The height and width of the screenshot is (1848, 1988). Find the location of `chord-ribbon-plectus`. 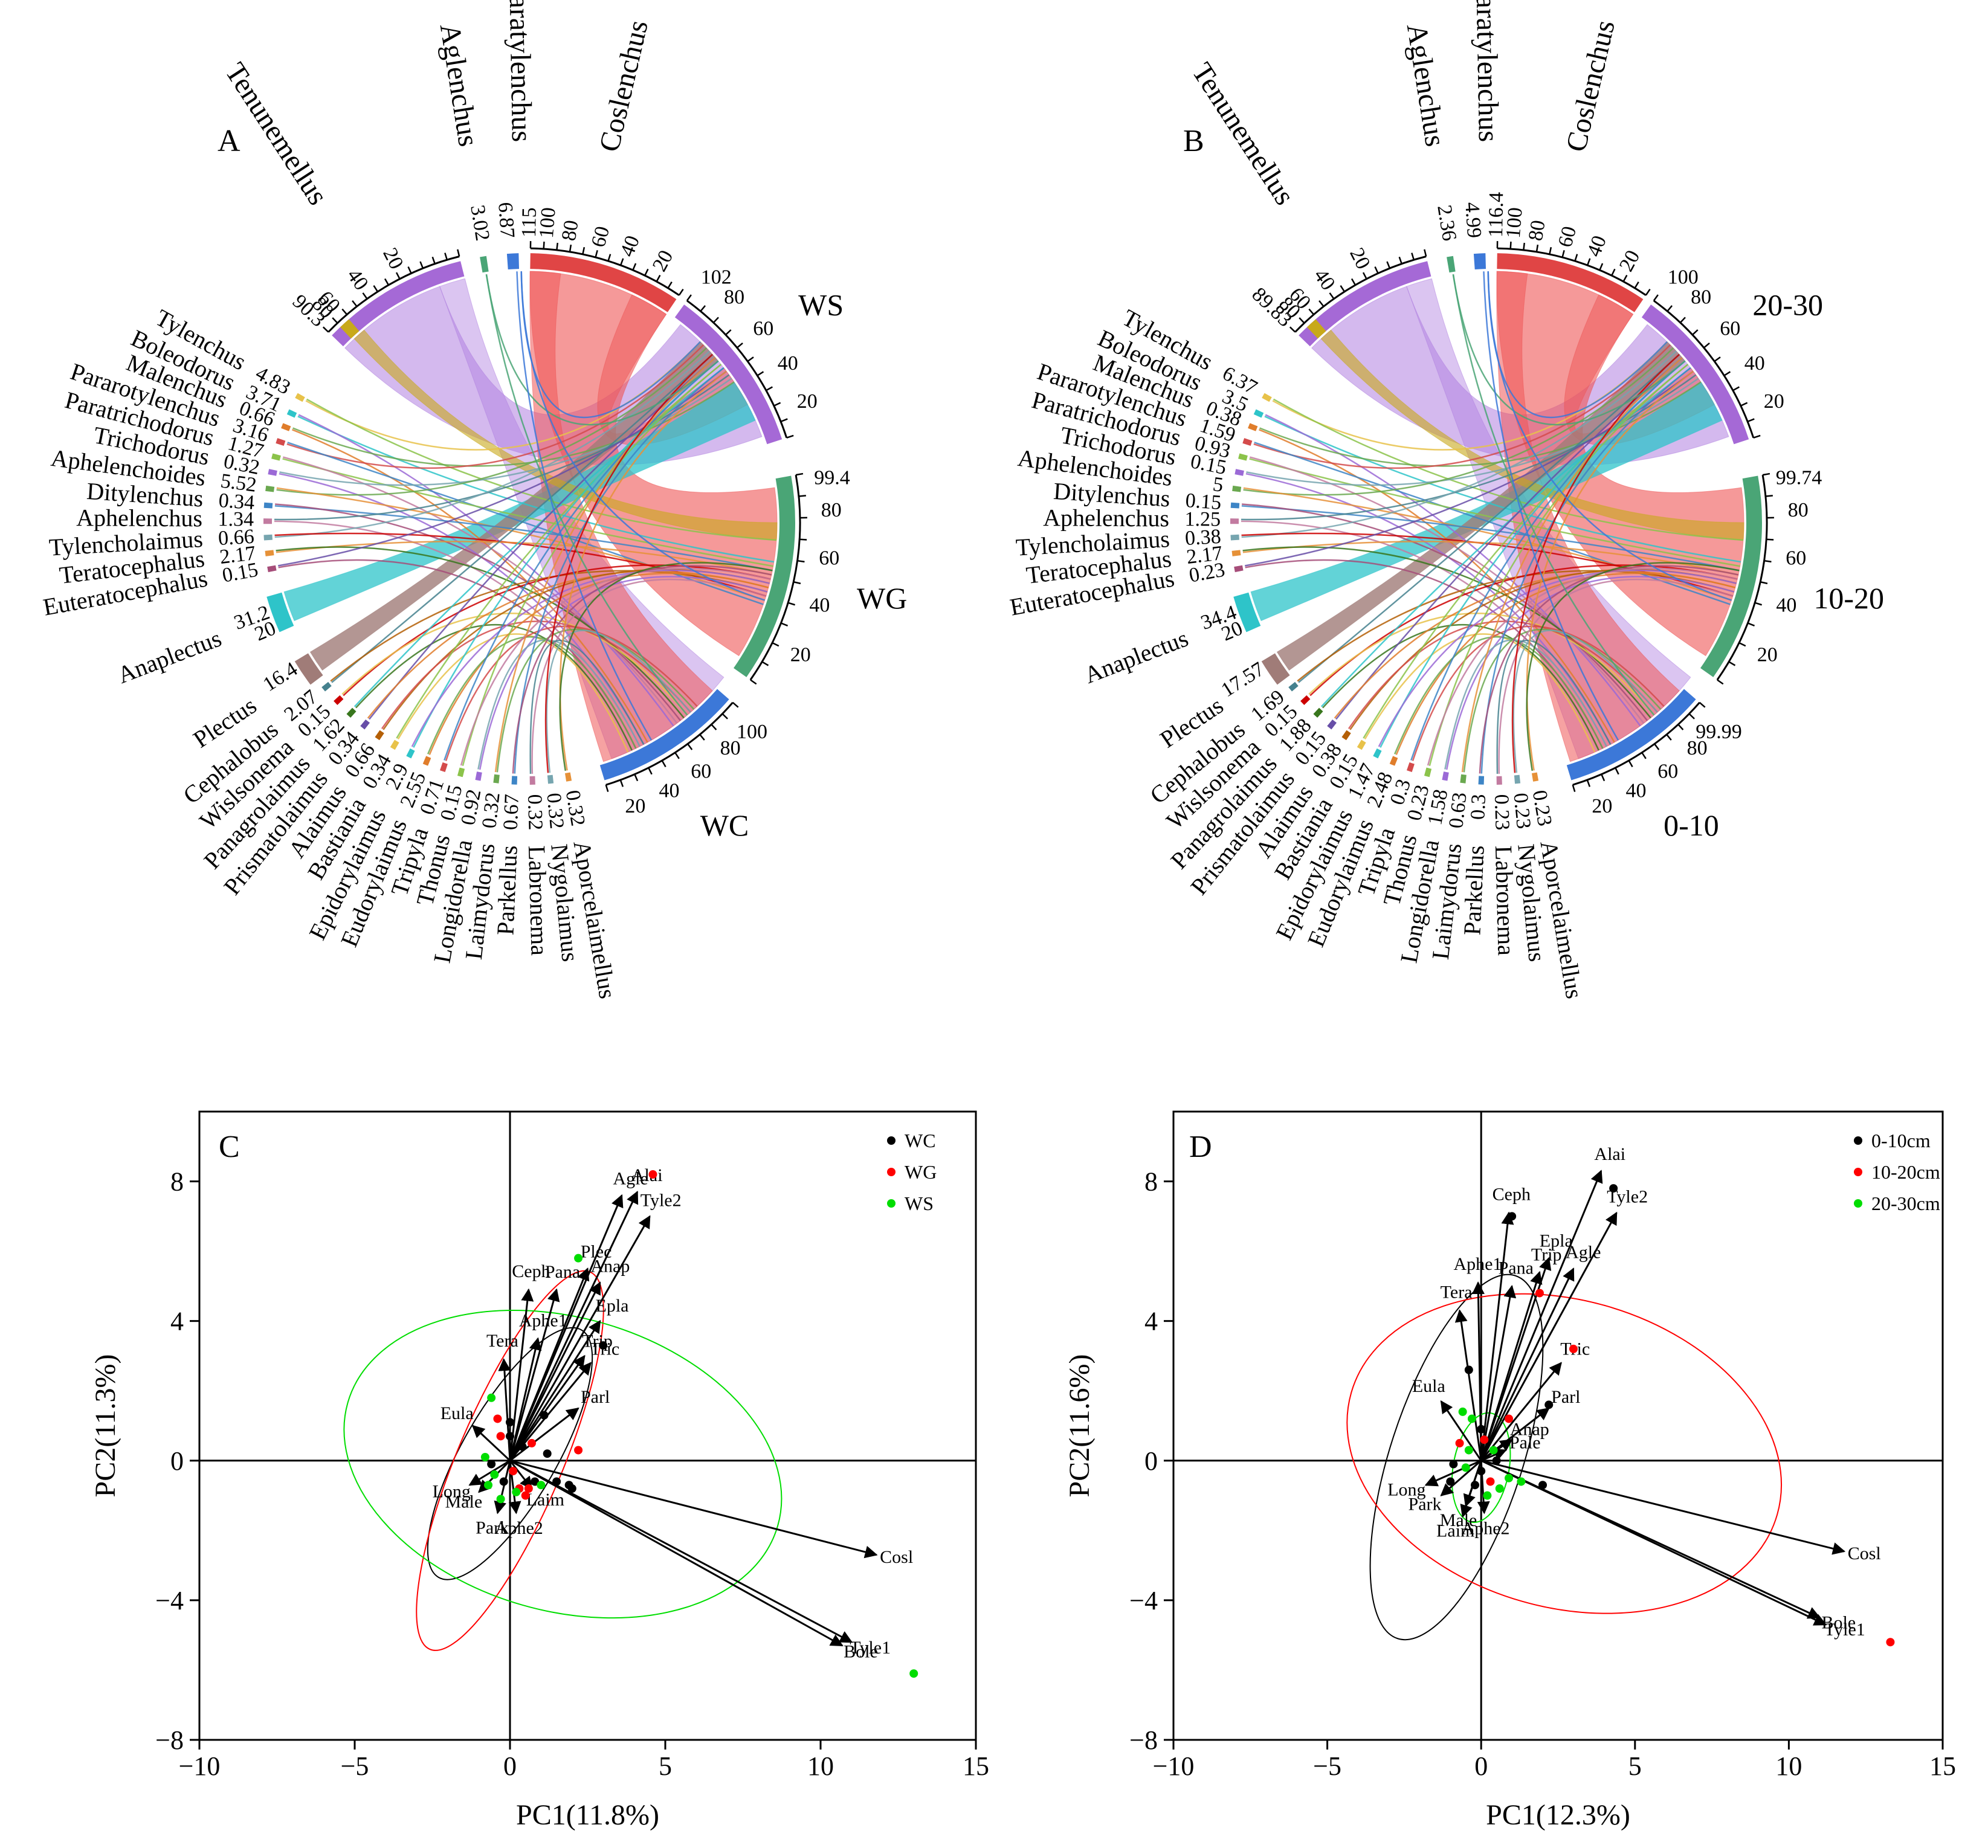

chord-ribbon-plectus is located at coordinates (1481, 506).